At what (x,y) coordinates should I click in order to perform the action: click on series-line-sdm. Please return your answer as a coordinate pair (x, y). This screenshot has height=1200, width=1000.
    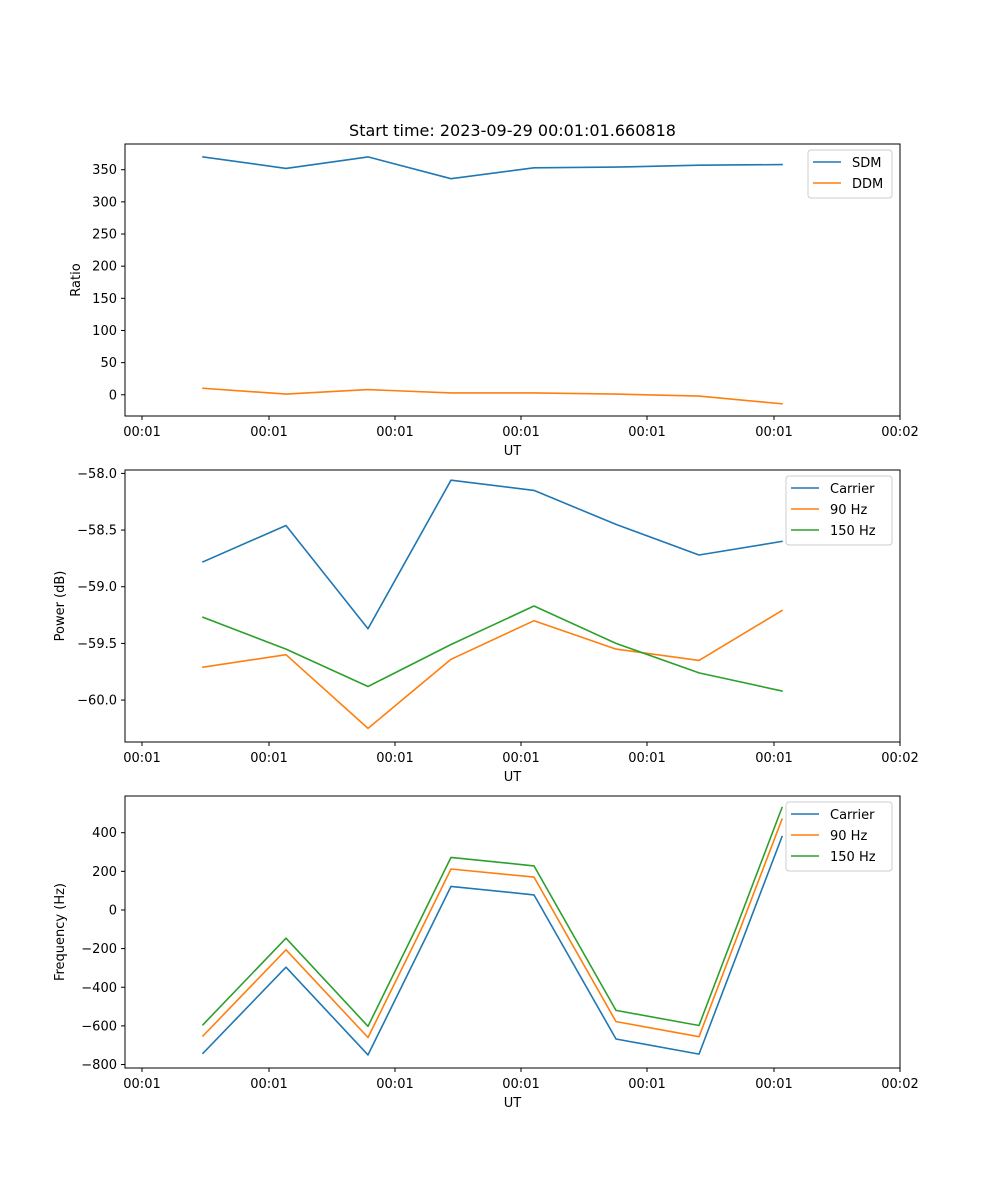
    Looking at the image, I should click on (492, 167).